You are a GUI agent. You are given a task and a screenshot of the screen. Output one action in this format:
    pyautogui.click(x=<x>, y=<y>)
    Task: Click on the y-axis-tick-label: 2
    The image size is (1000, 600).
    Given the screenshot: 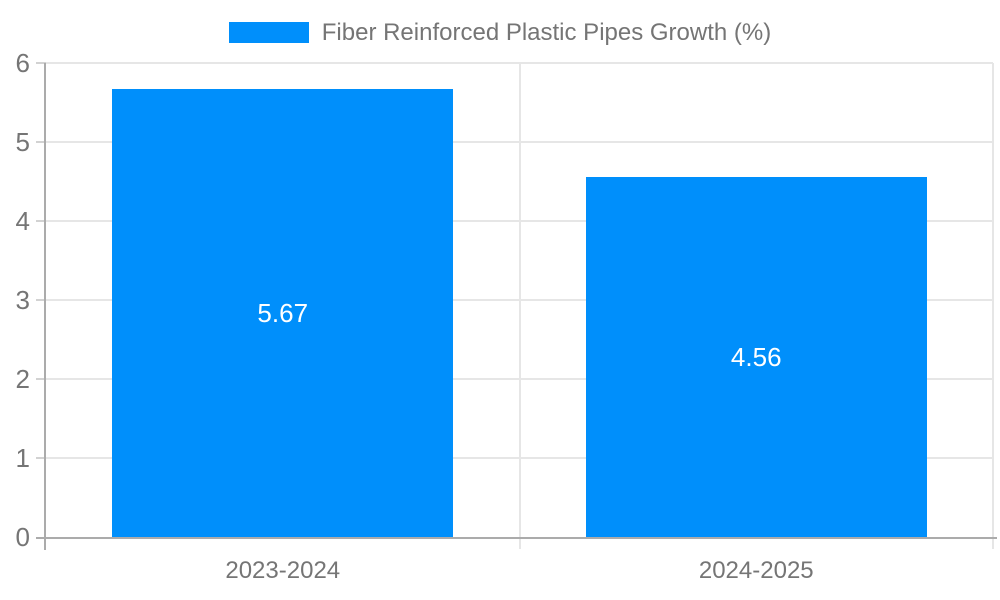 What is the action you would take?
    pyautogui.click(x=22, y=379)
    